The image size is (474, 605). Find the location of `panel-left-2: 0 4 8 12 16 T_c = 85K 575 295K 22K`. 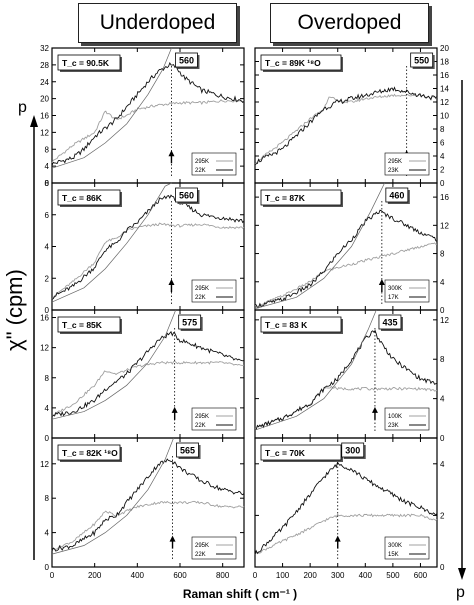

panel-left-2: 0 4 8 12 16 T_c = 85K 575 295K 22K is located at coordinates (142, 376).